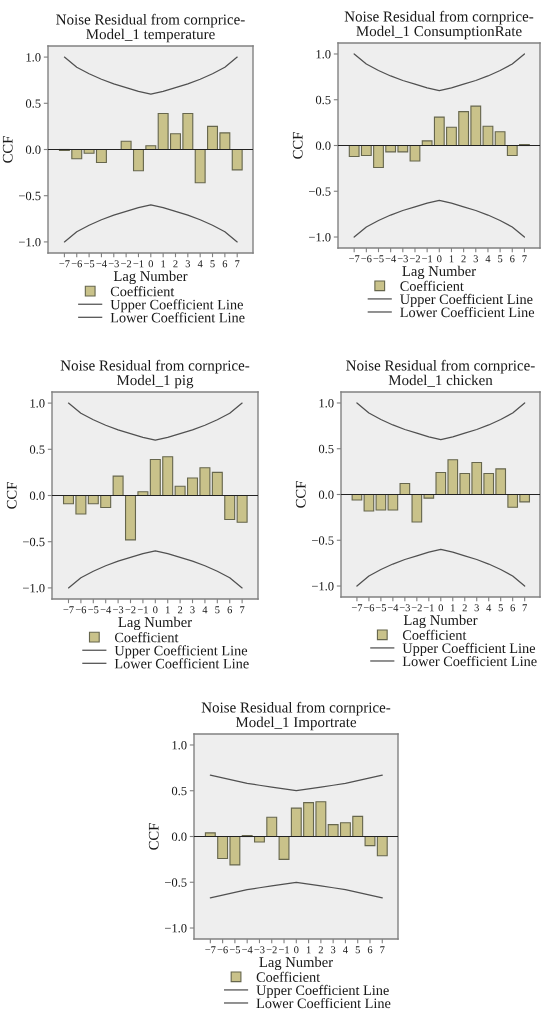  Describe the element at coordinates (440, 373) in the screenshot. I see `chart-title: Noise Residual from cornprice- Model_1 chicken` at that location.